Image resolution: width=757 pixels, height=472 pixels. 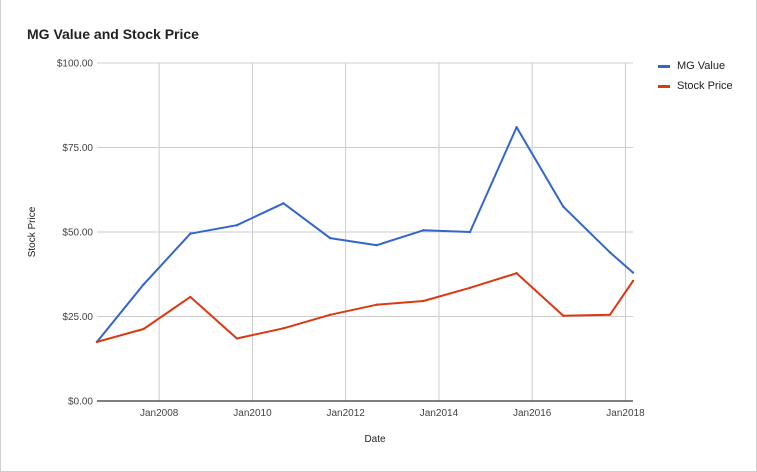 I want to click on y-tick-label: $25.00, so click(x=77, y=317).